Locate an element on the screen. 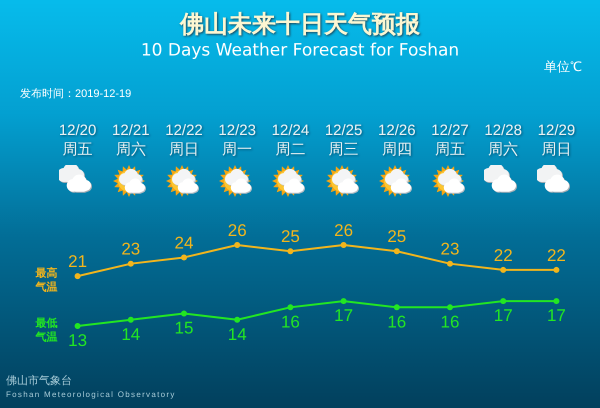 This screenshot has width=600, height=408. x-tick-label: 12/29 周日 is located at coordinates (557, 140).